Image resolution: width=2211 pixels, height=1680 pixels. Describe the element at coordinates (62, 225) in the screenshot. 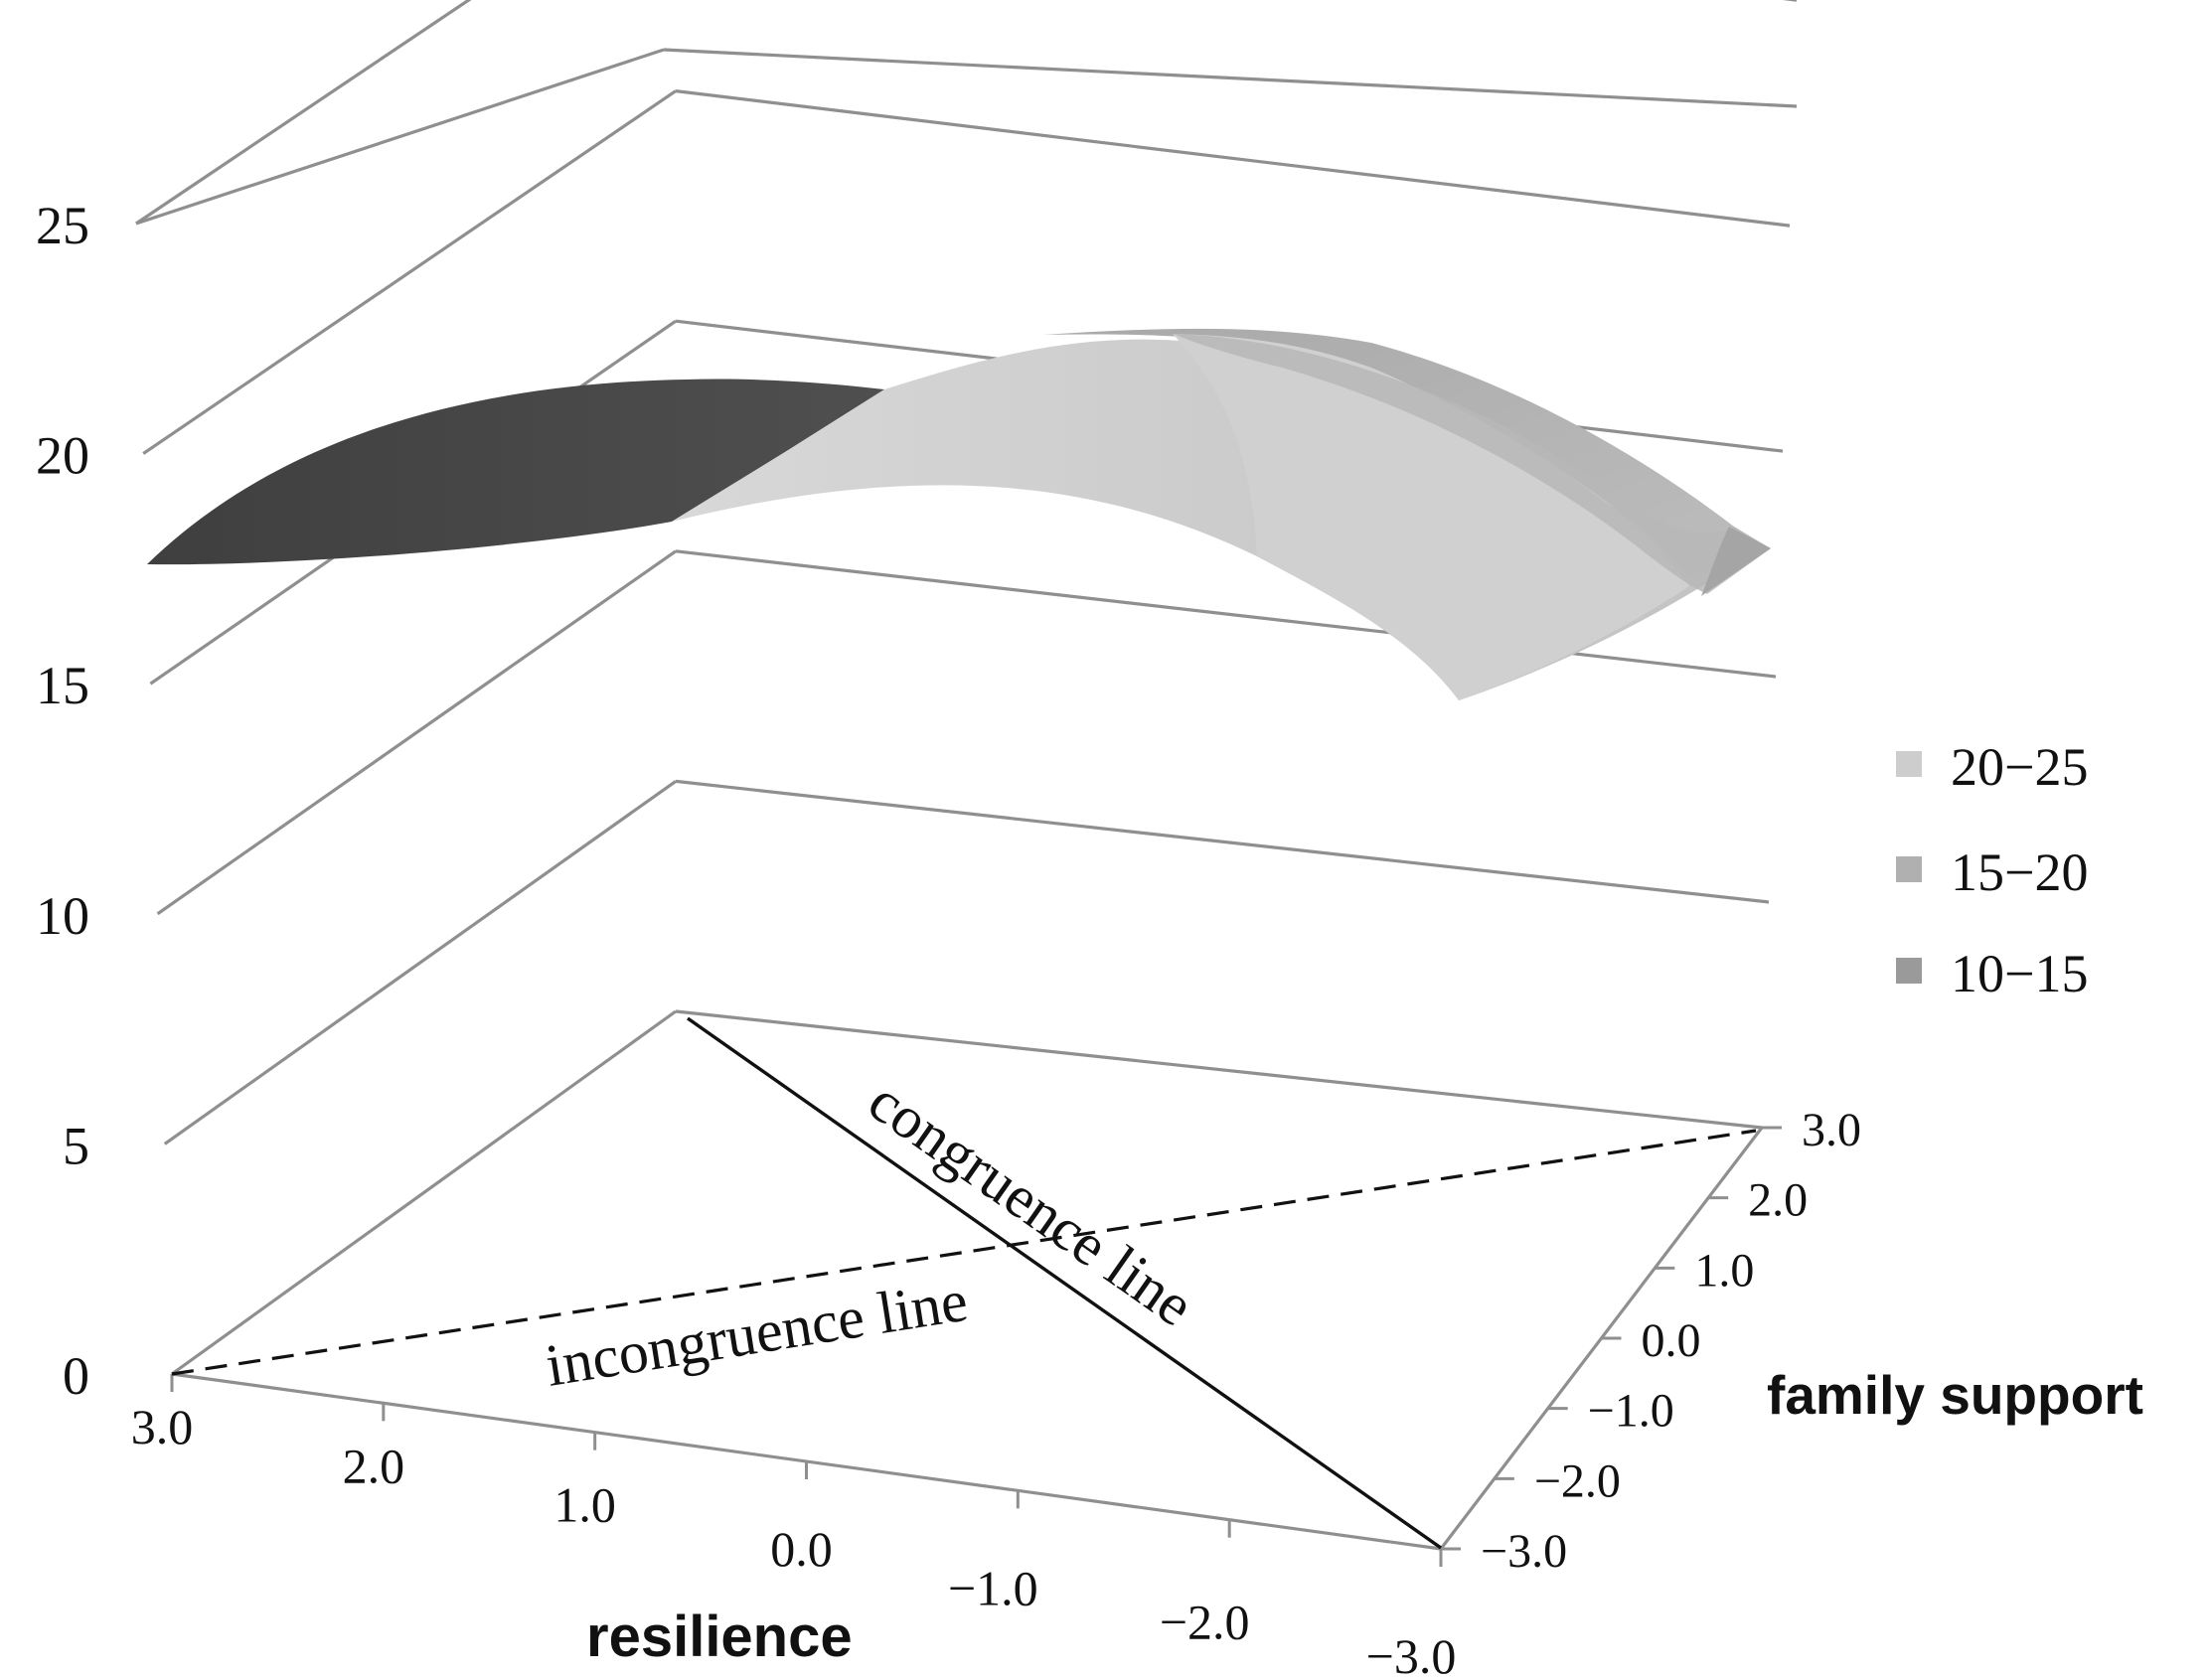

I see `z-tick-label: 25` at that location.